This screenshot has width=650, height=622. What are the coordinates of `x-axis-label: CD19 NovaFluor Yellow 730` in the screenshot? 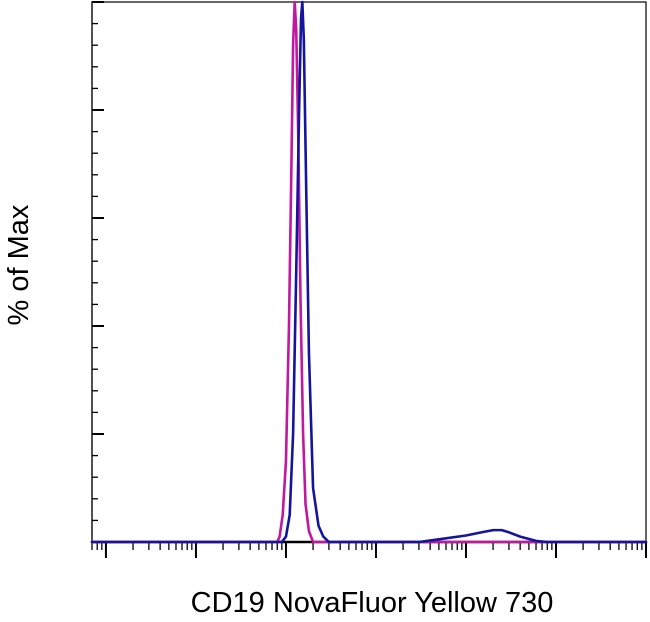 It's located at (372, 603).